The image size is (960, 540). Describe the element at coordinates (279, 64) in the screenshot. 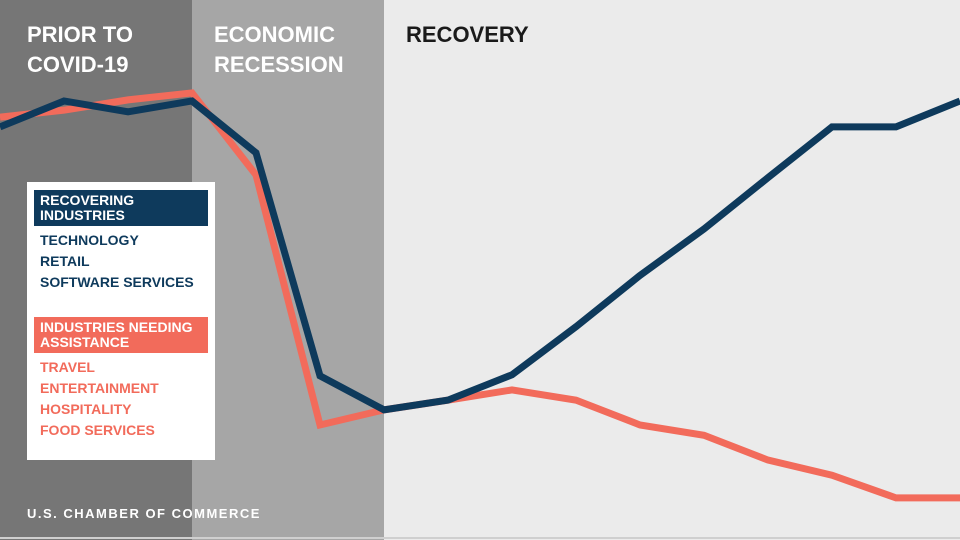

I see `phase-title-line: RECESSION` at that location.